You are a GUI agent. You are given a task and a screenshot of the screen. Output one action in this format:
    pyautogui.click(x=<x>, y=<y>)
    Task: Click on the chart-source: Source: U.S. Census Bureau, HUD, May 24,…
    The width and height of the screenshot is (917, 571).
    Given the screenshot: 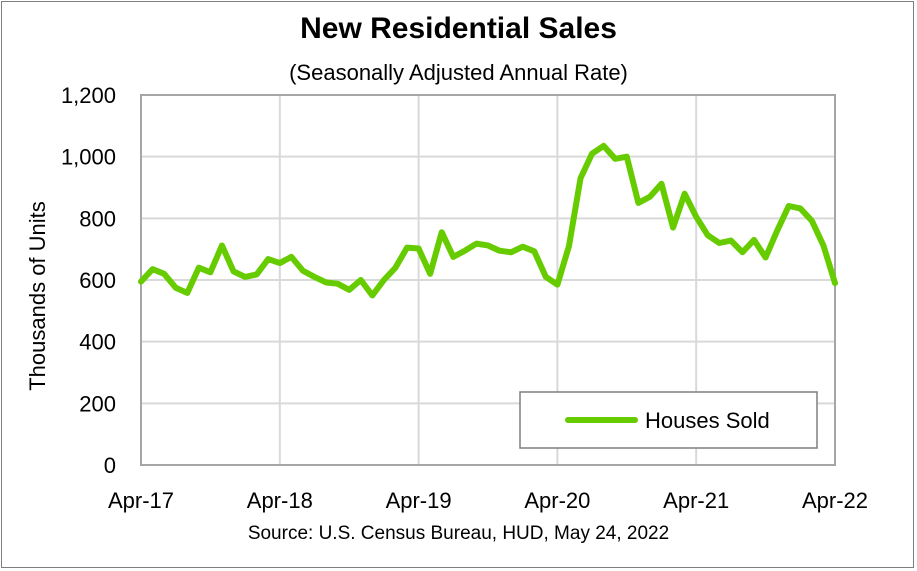 What is the action you would take?
    pyautogui.click(x=458, y=533)
    